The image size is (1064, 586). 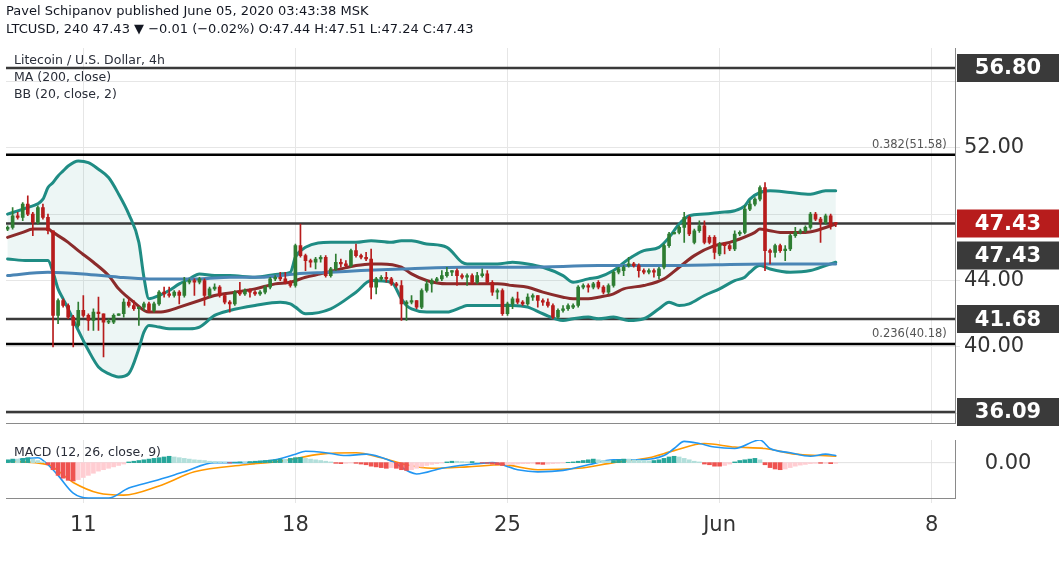 I want to click on x-tick-label: 11, so click(x=83, y=524).